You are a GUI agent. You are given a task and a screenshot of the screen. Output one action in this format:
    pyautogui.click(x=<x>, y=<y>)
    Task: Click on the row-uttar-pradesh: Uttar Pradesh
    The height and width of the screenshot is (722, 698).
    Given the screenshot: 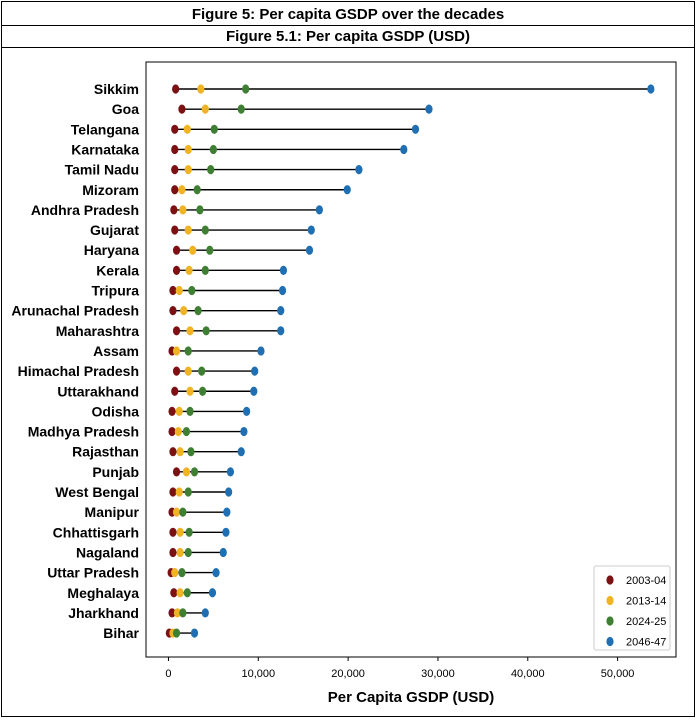 What is the action you would take?
    pyautogui.click(x=133, y=573)
    